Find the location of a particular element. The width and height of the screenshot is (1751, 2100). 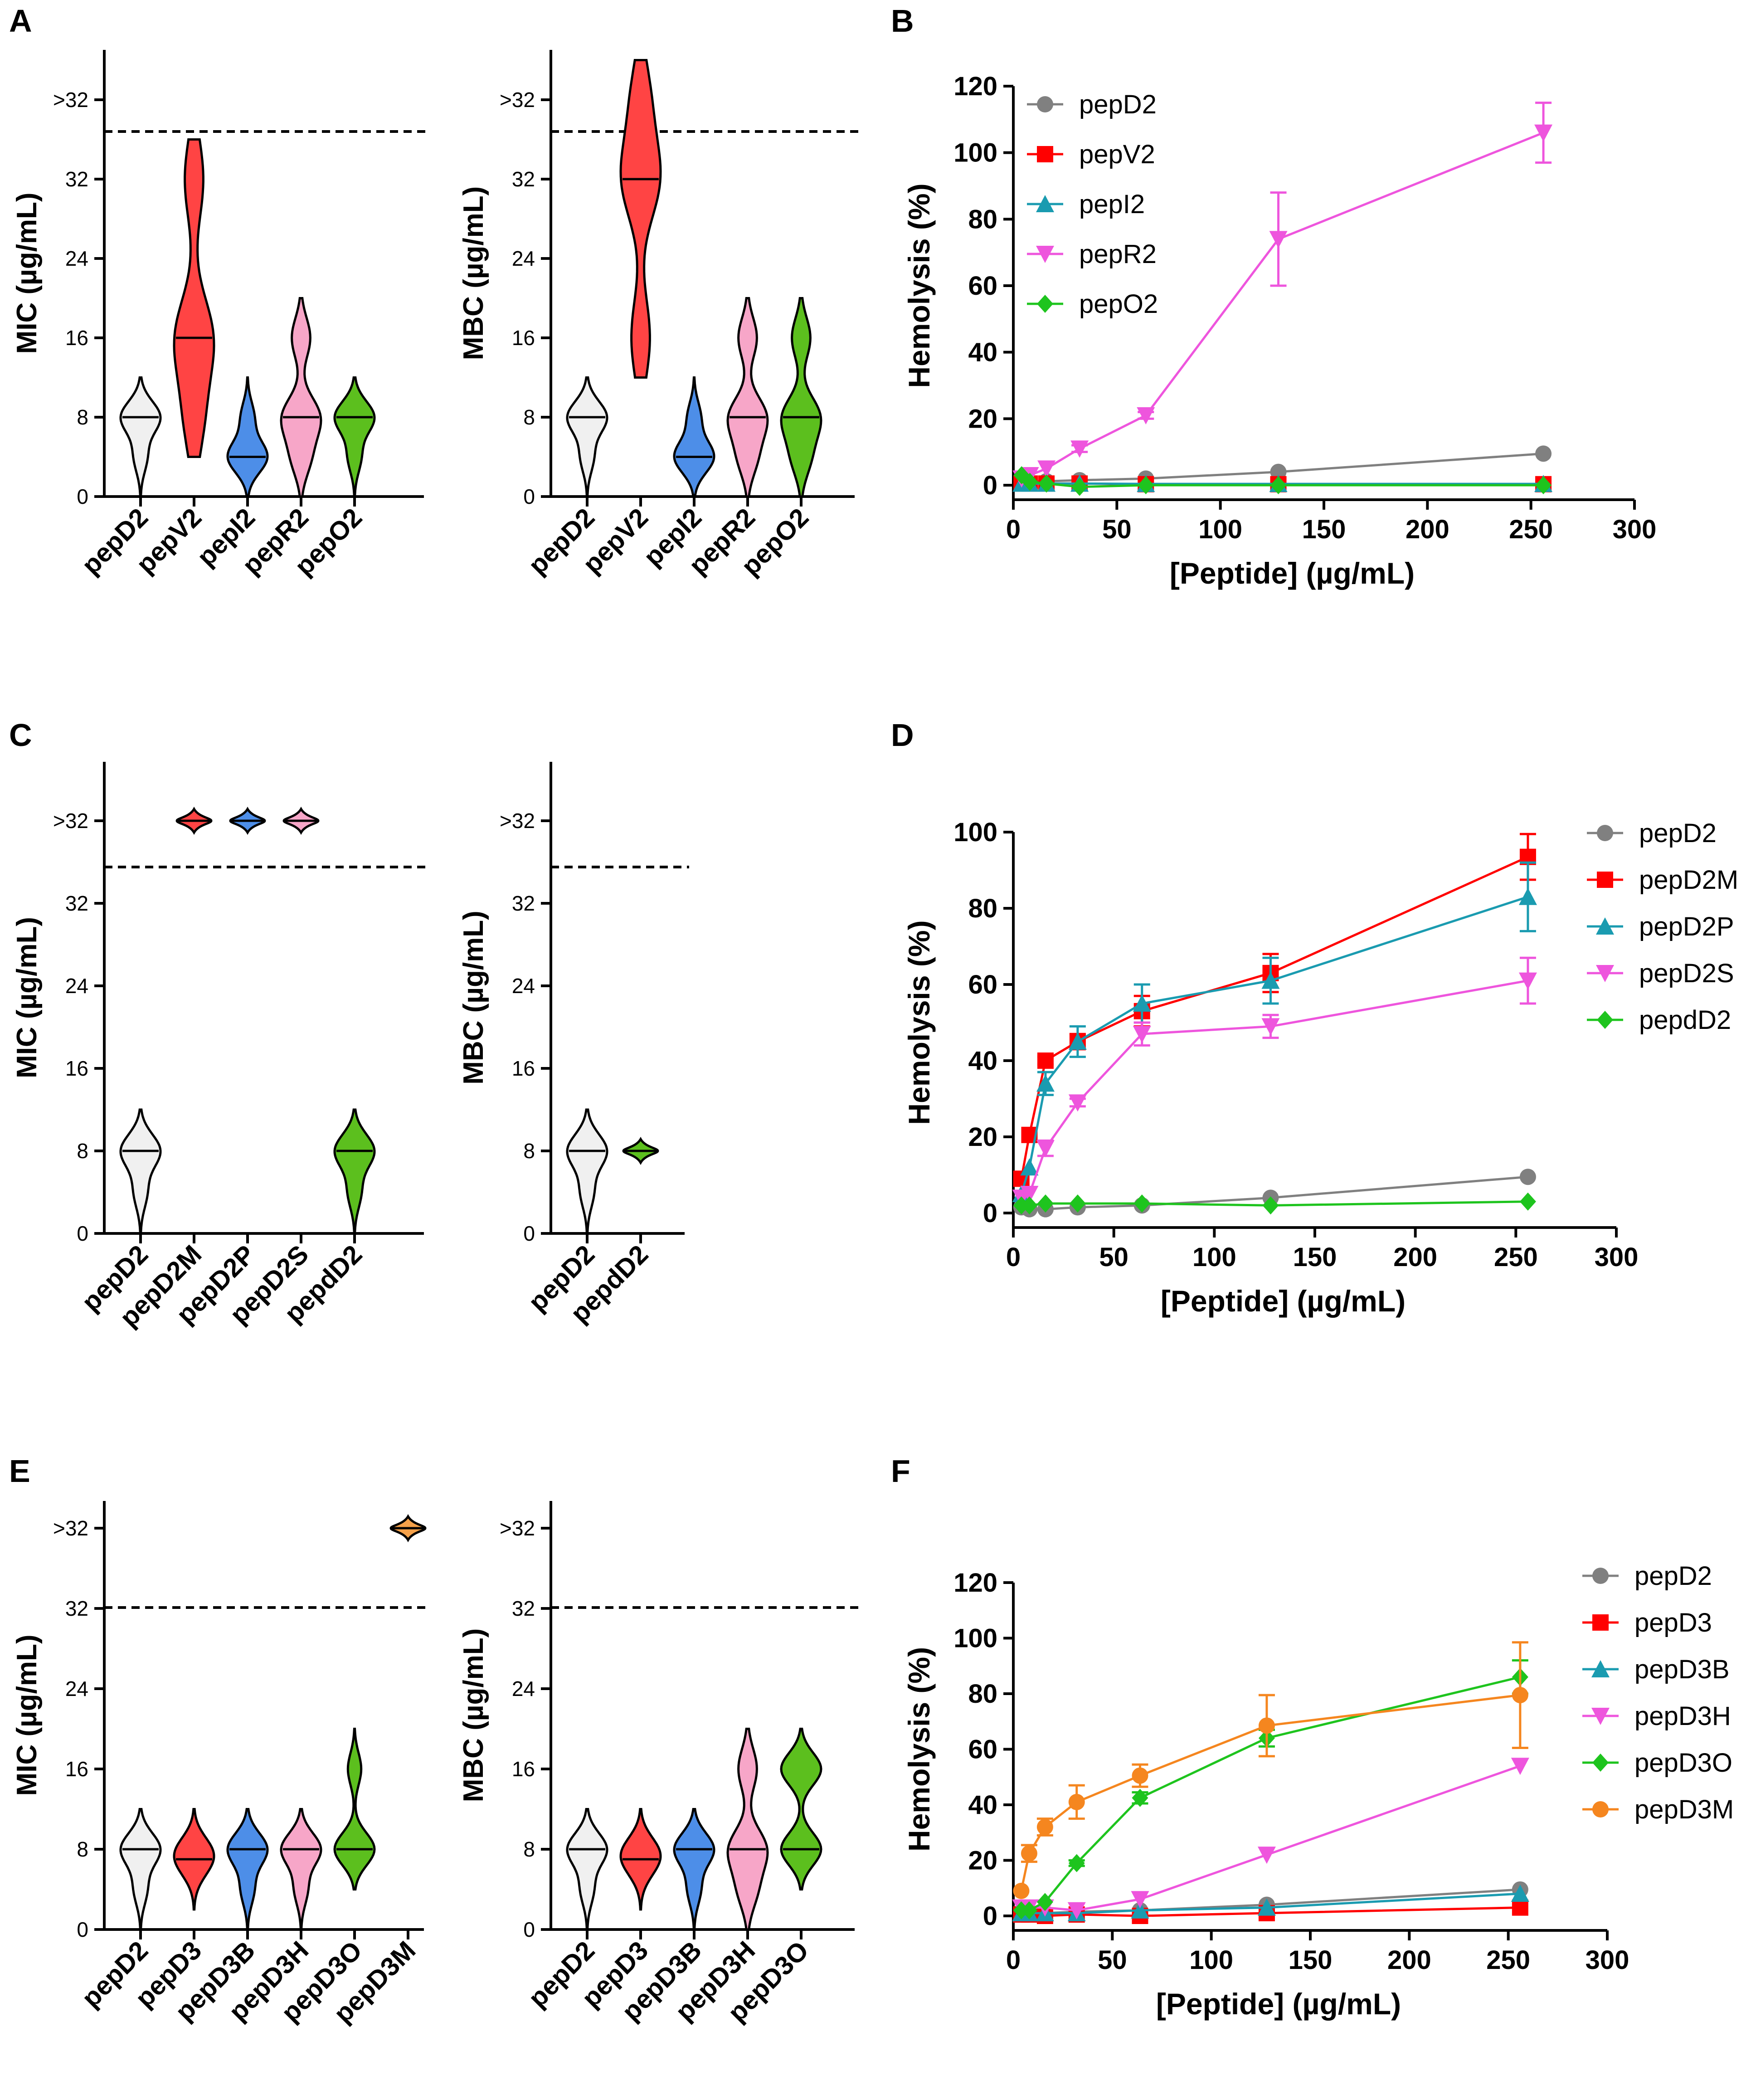

violin-pepD3O is located at coordinates (801, 1809).